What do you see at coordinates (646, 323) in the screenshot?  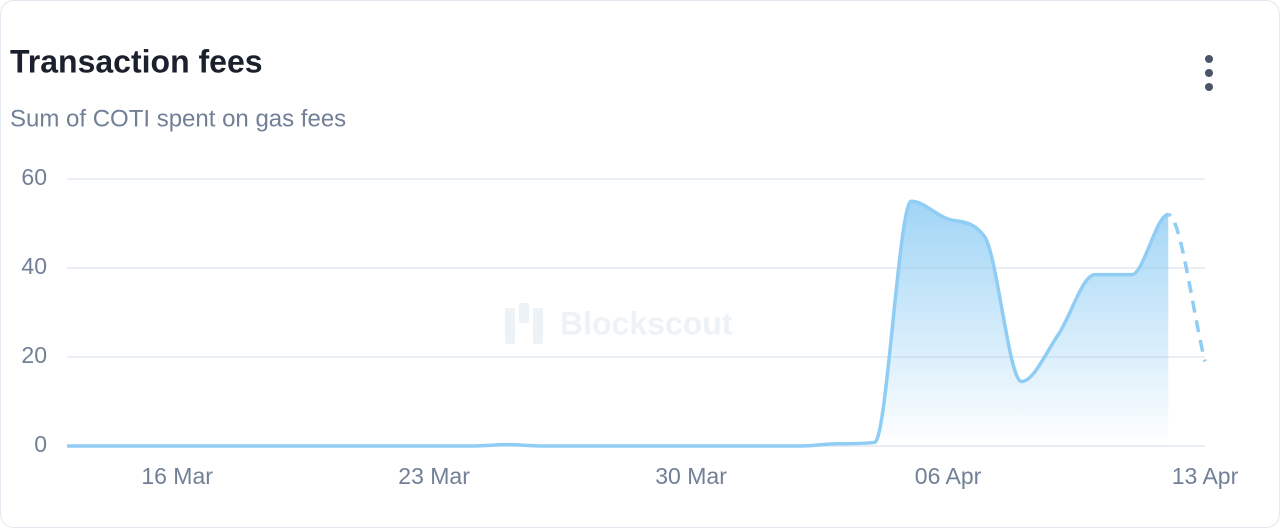 I see `watermark: Blockscout` at bounding box center [646, 323].